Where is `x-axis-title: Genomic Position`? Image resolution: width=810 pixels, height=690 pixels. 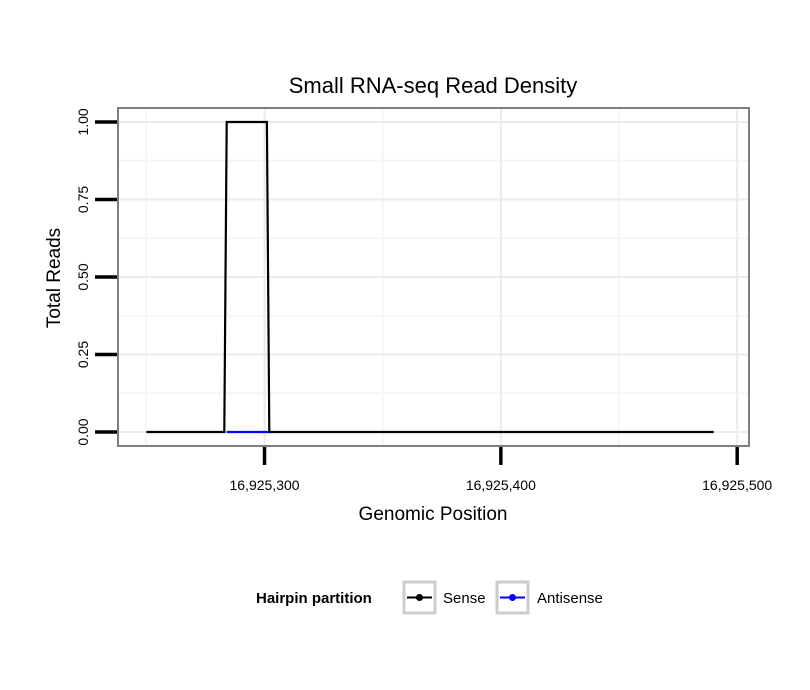 x-axis-title: Genomic Position is located at coordinates (433, 514).